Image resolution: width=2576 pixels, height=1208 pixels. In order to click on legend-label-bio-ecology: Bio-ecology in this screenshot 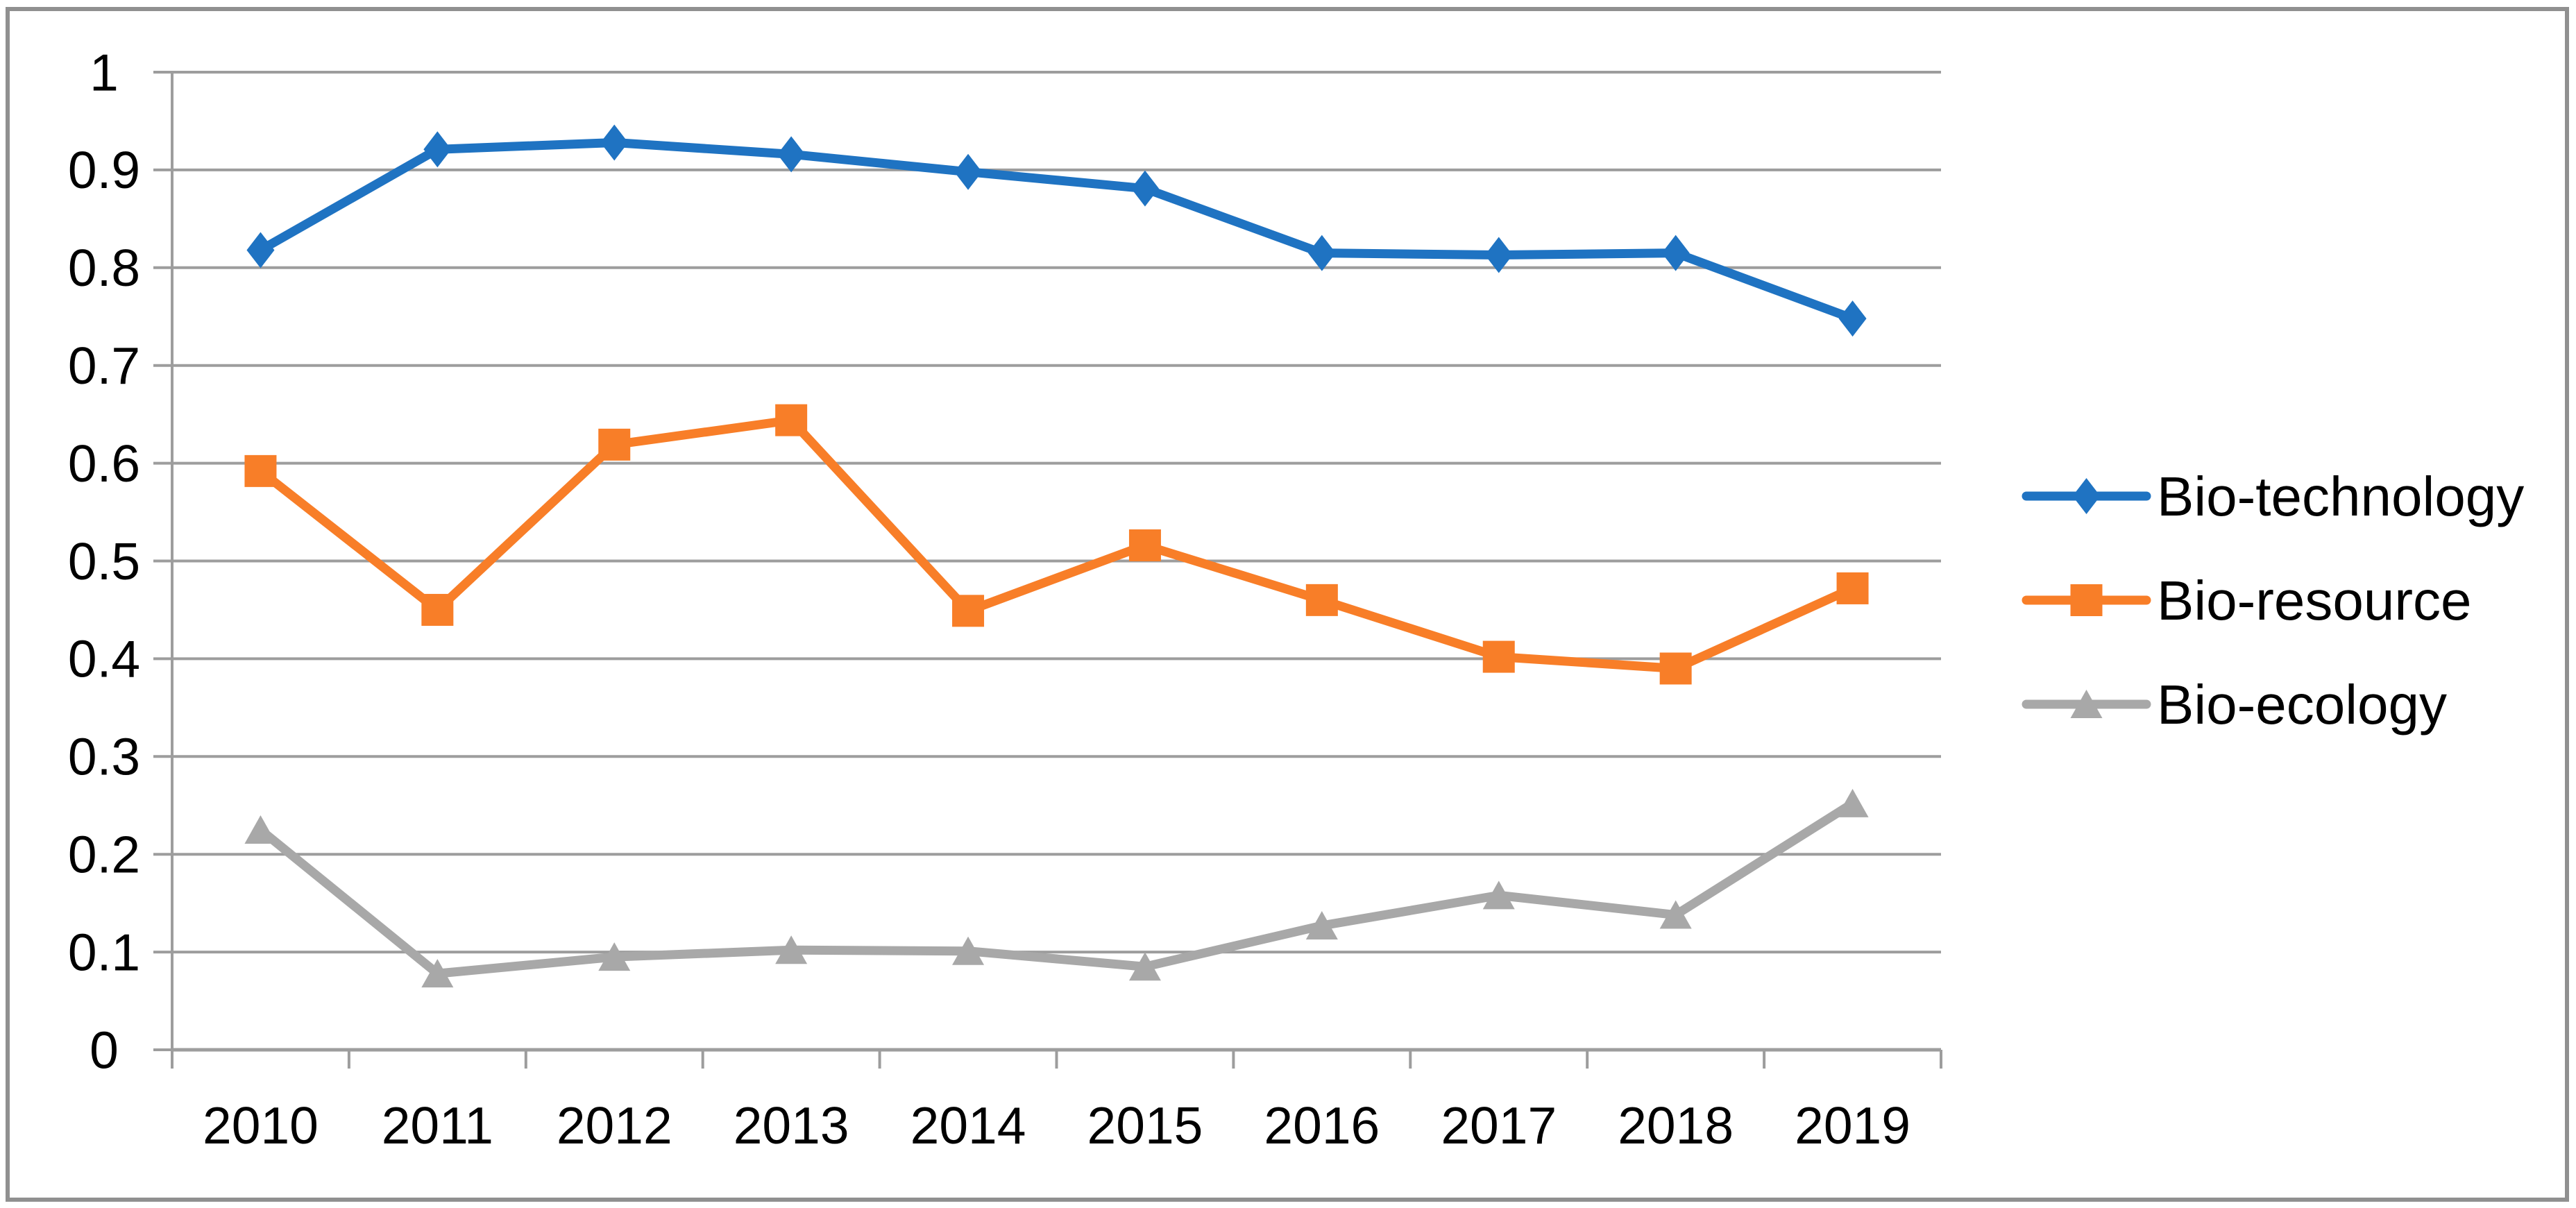, I will do `click(2302, 704)`.